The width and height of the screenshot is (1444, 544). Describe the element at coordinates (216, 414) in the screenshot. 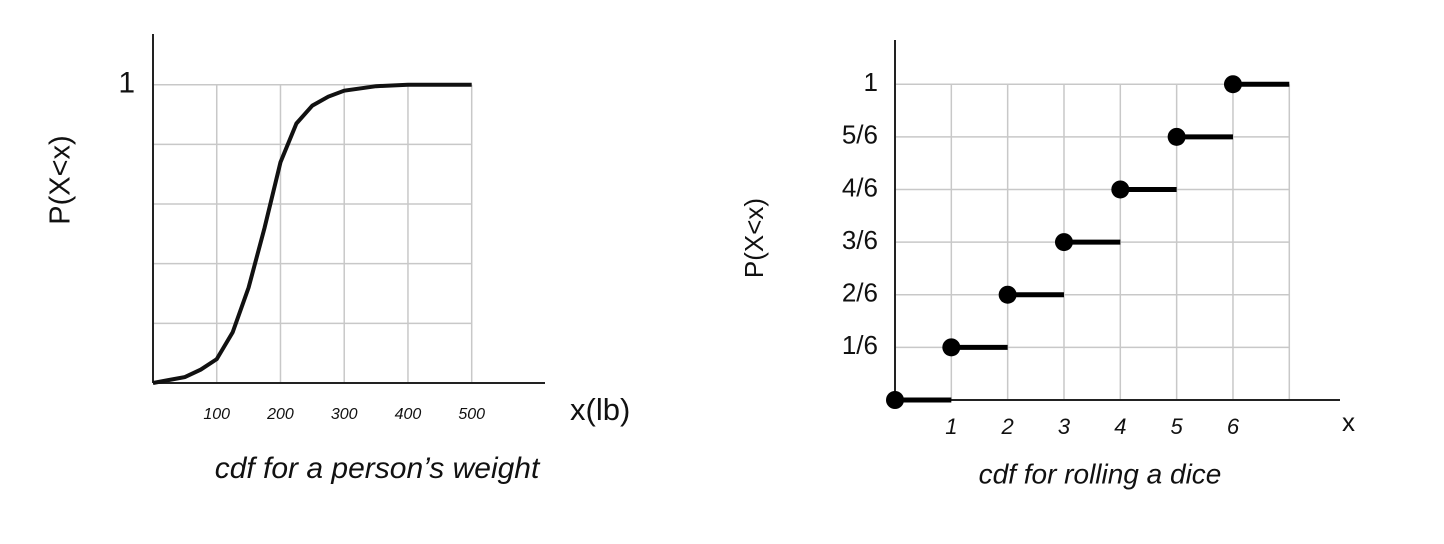

I see `x-tick-label: 100` at that location.